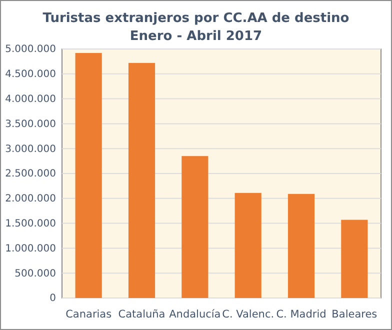 Image resolution: width=392 pixels, height=330 pixels. What do you see at coordinates (89, 314) in the screenshot?
I see `x-tick-label: Canarias` at bounding box center [89, 314].